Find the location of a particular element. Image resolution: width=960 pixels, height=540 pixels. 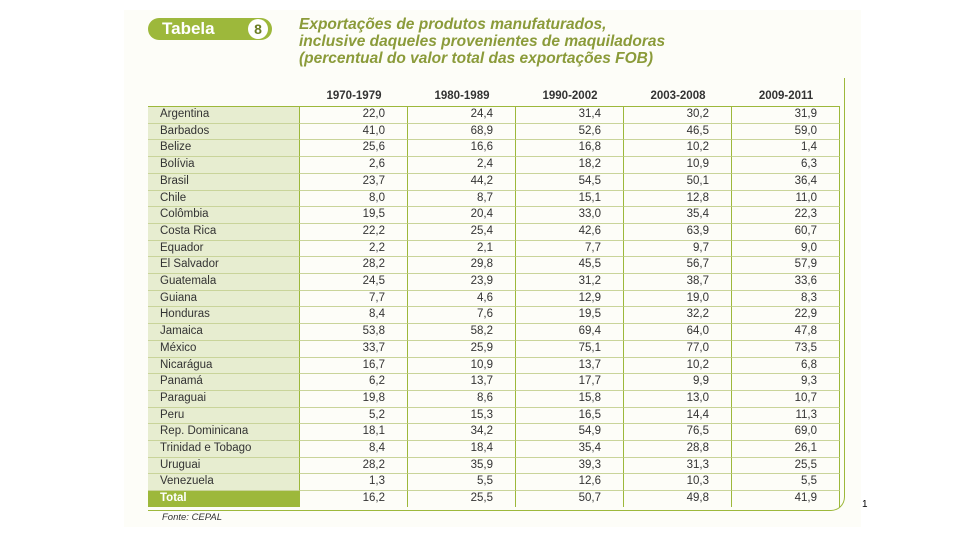

value-cell: 19,8 is located at coordinates (354, 399).